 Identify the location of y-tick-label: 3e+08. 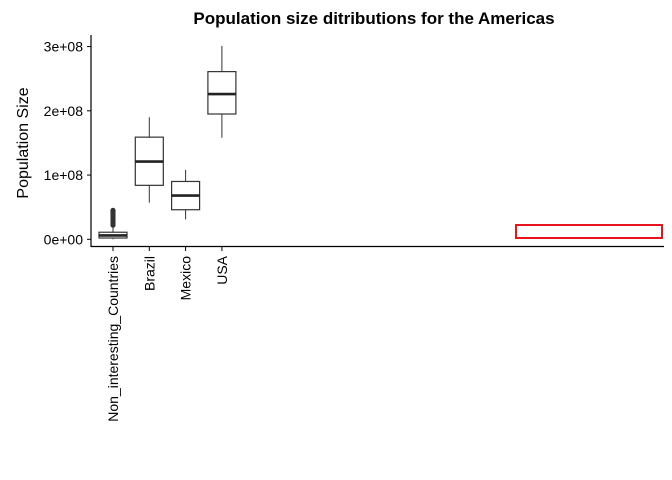
(64, 47).